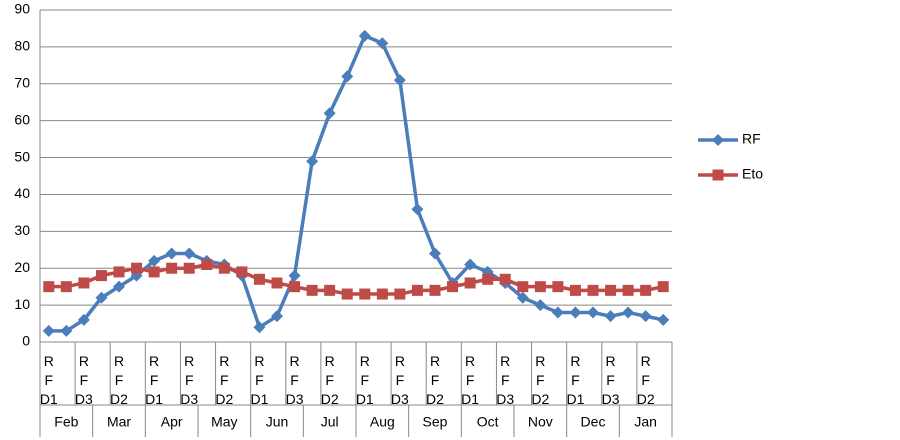 The image size is (900, 440). What do you see at coordinates (540, 422) in the screenshot?
I see `group-label: Nov` at bounding box center [540, 422].